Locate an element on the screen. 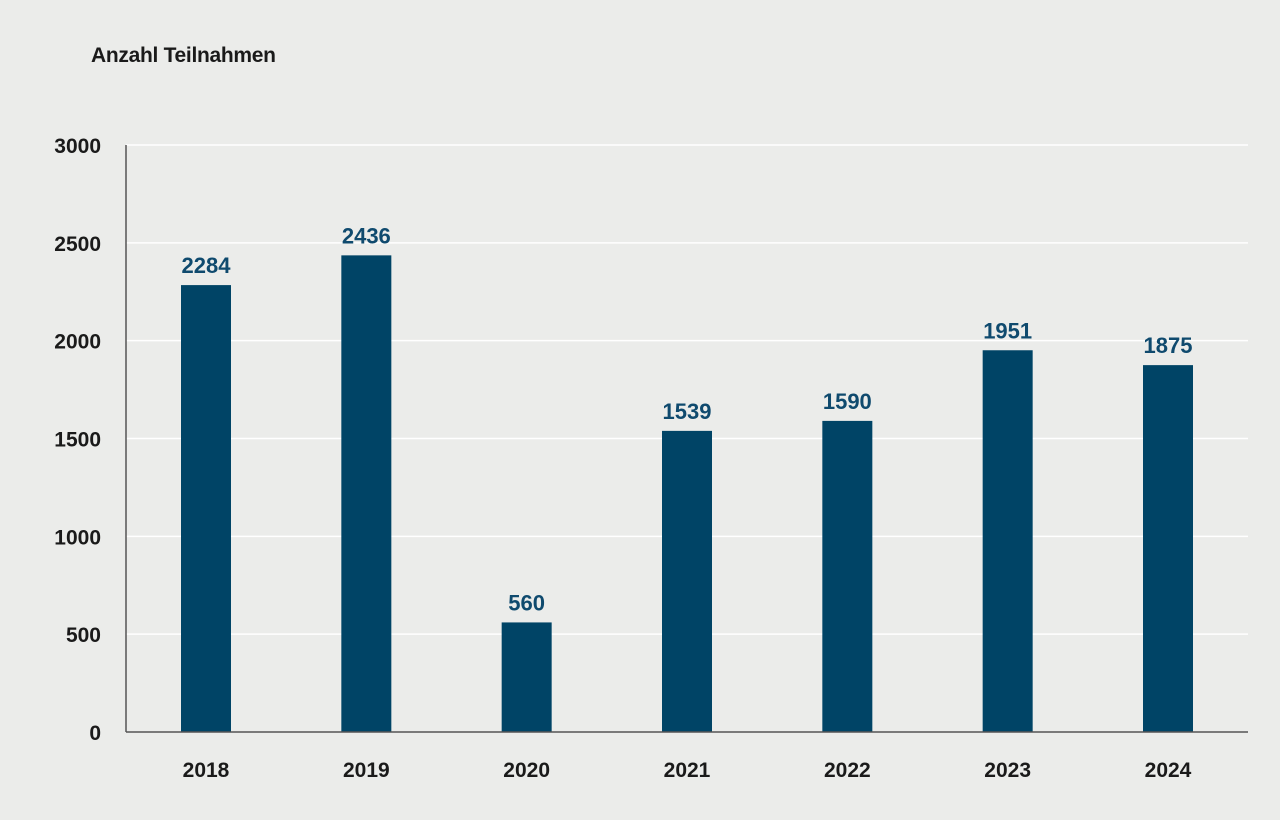 This screenshot has width=1280, height=820. x-tick-label: 2018 is located at coordinates (206, 770).